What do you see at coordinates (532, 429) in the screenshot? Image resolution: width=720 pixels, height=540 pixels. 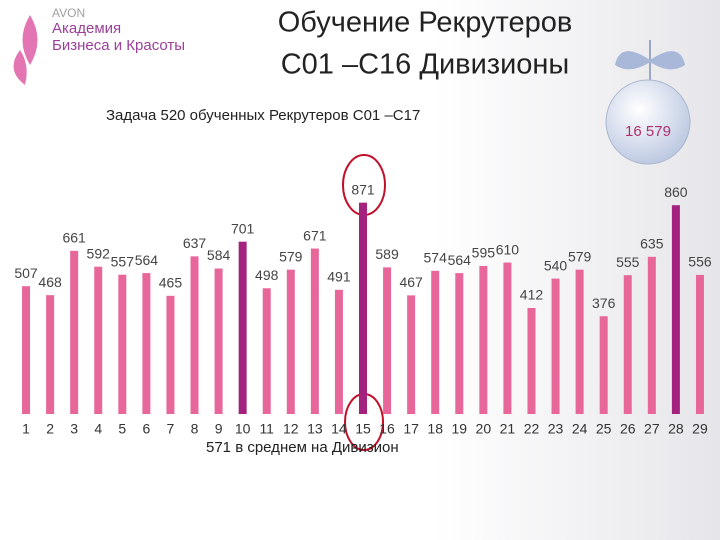 I see `x-tick-label: 22` at bounding box center [532, 429].